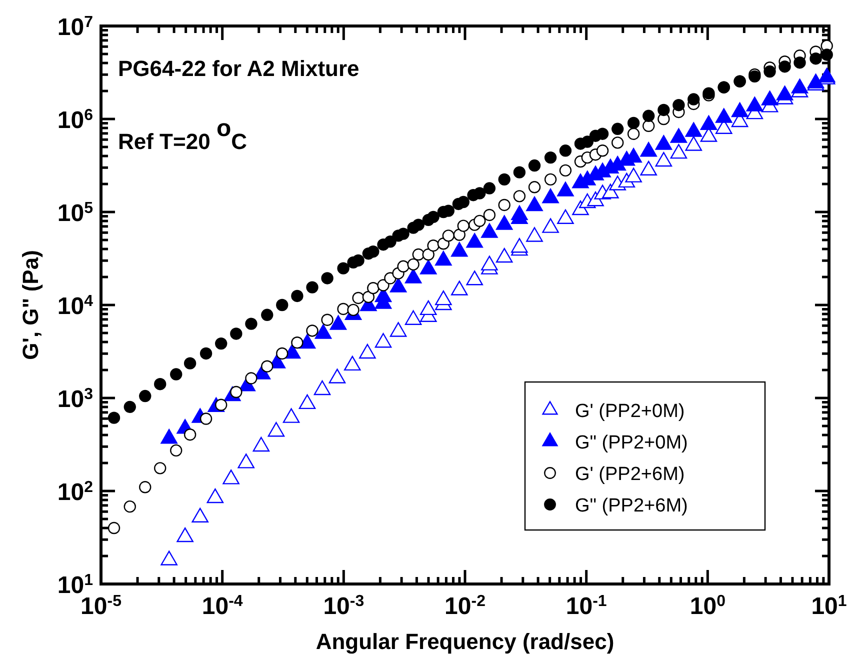 The height and width of the screenshot is (666, 851). Describe the element at coordinates (75, 120) in the screenshot. I see `y-tick-label: 10$^{6}$` at that location.